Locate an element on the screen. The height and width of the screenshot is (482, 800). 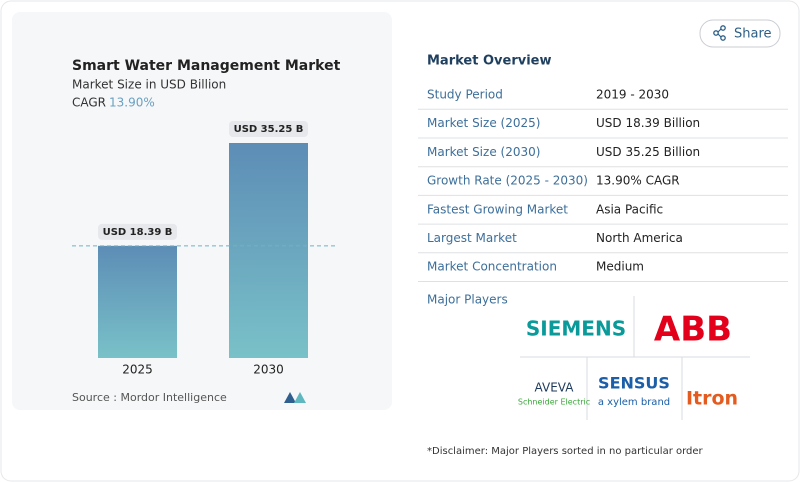
row-value: 13.90% CAGR is located at coordinates (638, 181).